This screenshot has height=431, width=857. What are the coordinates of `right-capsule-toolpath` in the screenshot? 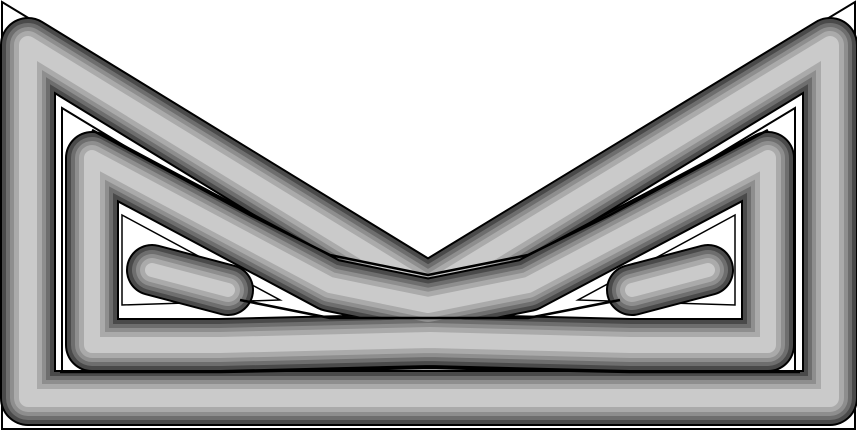 It's located at (670, 280).